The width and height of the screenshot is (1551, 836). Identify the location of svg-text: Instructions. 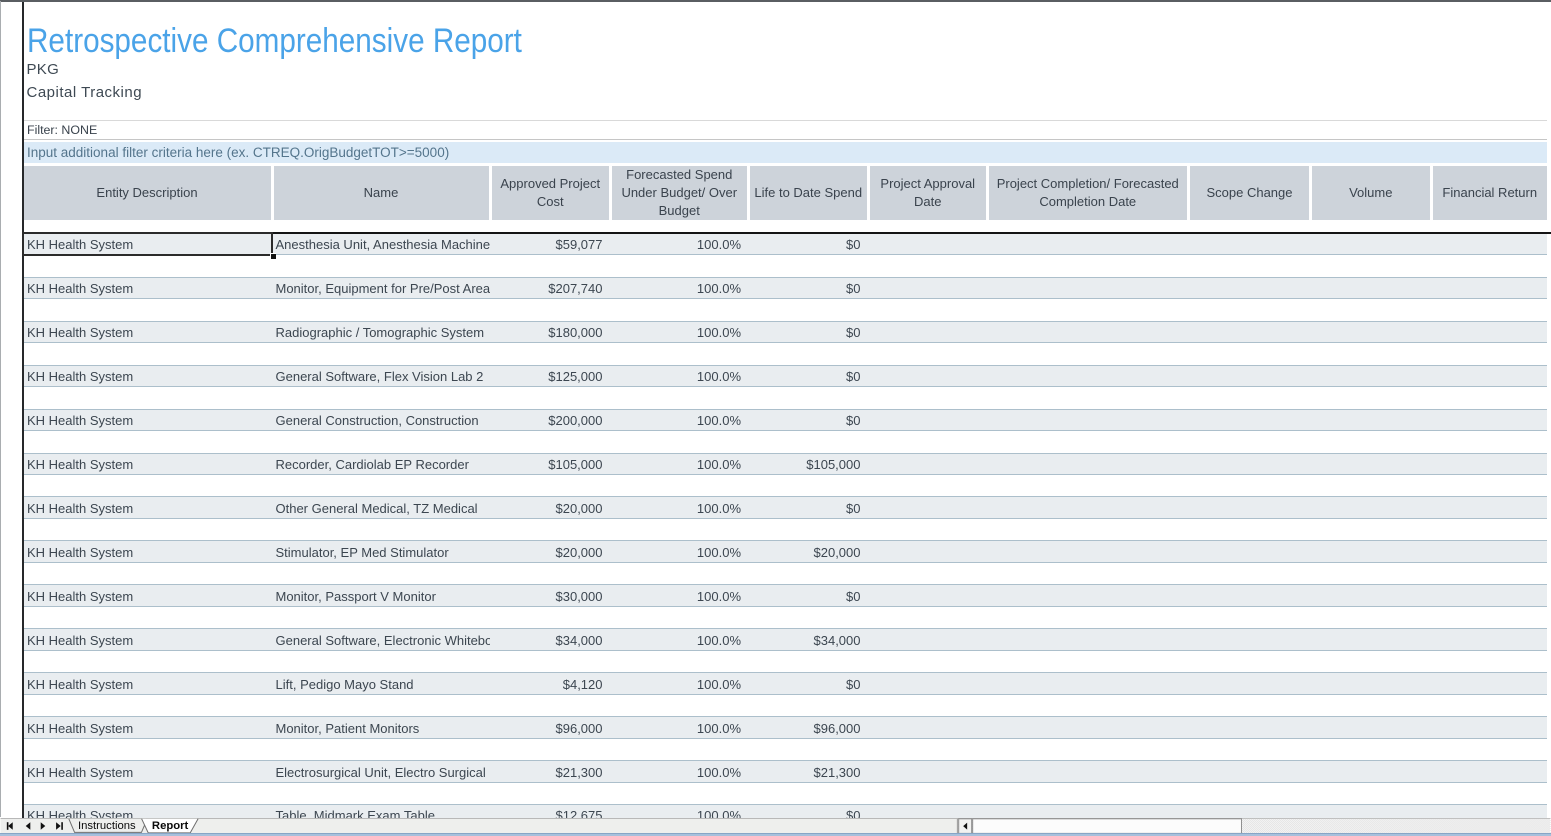
(107, 826).